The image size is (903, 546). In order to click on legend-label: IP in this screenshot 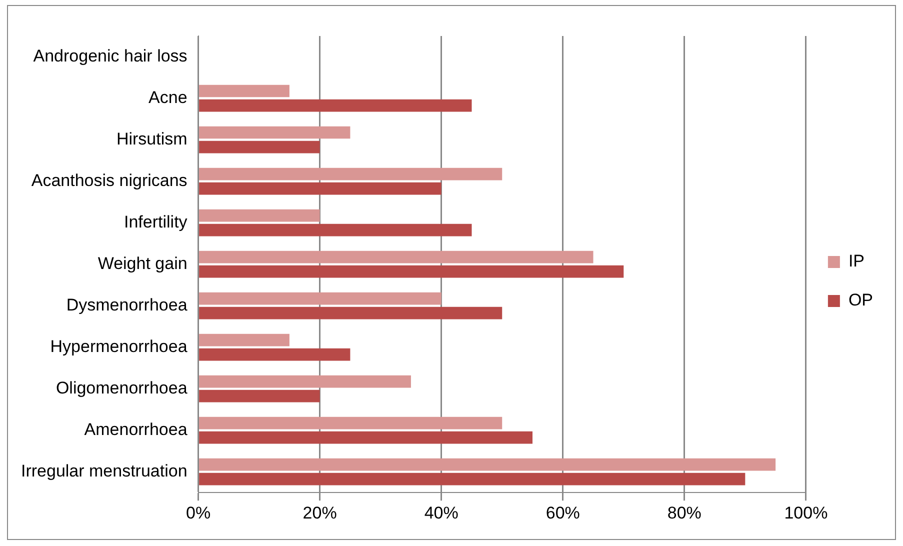, I will do `click(856, 261)`.